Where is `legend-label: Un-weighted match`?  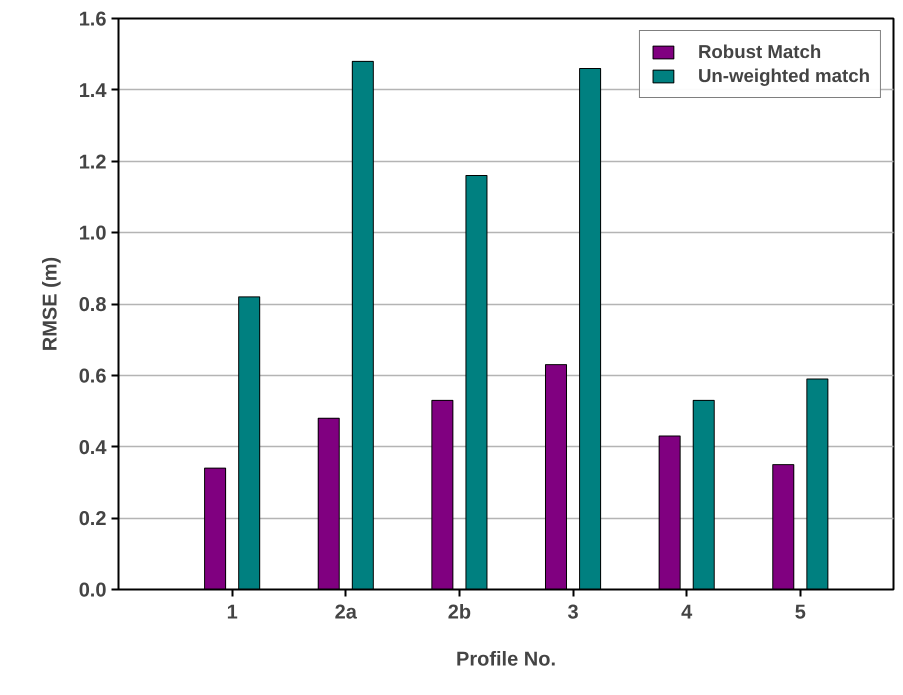
legend-label: Un-weighted match is located at coordinates (784, 76).